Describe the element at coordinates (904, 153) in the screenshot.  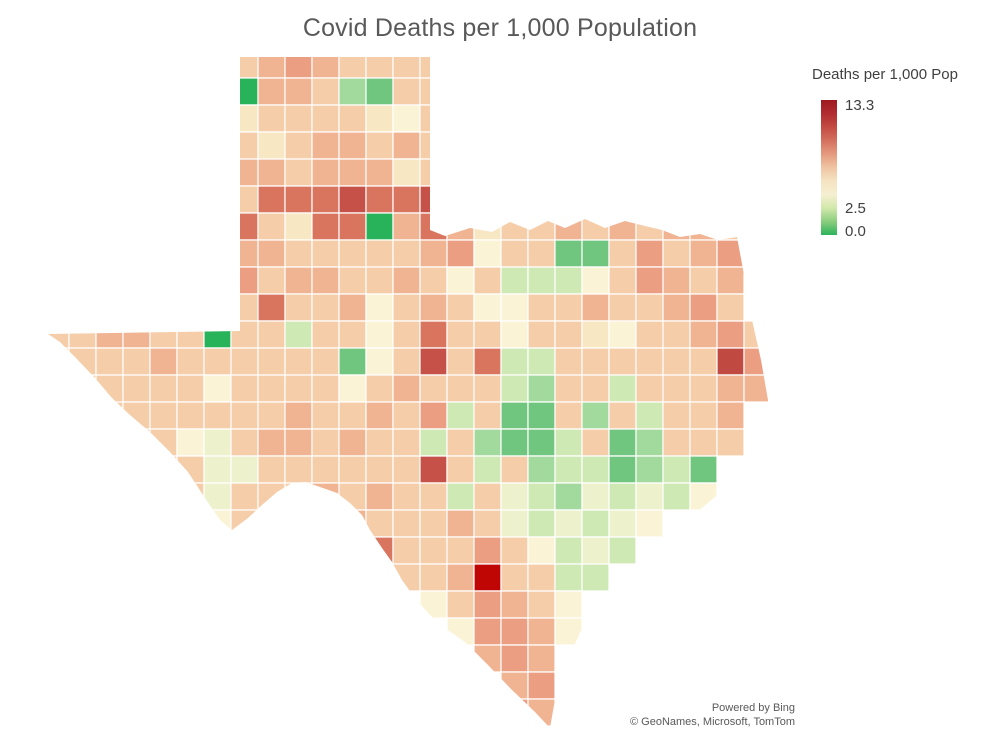
I see `legend: Deaths per 1,000 Pop 13.3 2.5 0.0` at that location.